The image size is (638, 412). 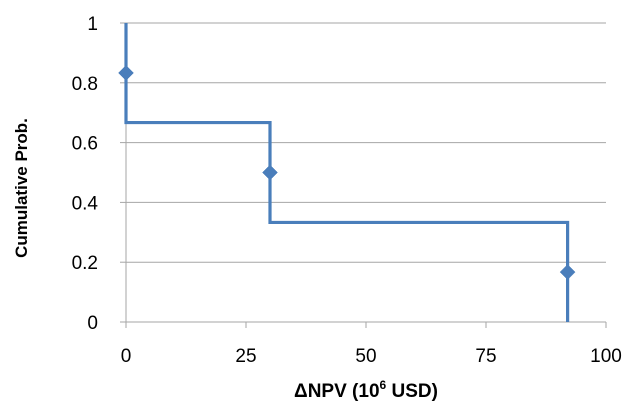 What do you see at coordinates (126, 356) in the screenshot?
I see `x-tick-label-0: 0` at bounding box center [126, 356].